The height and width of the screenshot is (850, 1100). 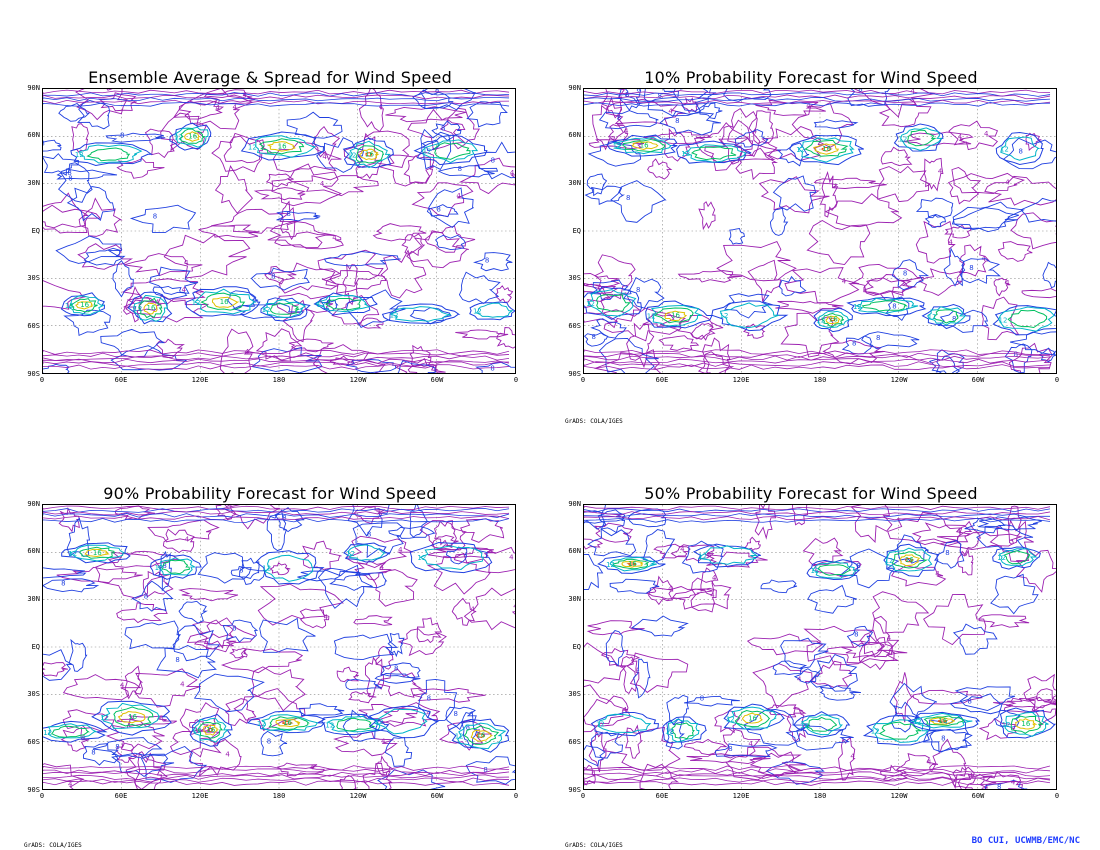 I want to click on lon-label: 0, so click(x=1057, y=796).